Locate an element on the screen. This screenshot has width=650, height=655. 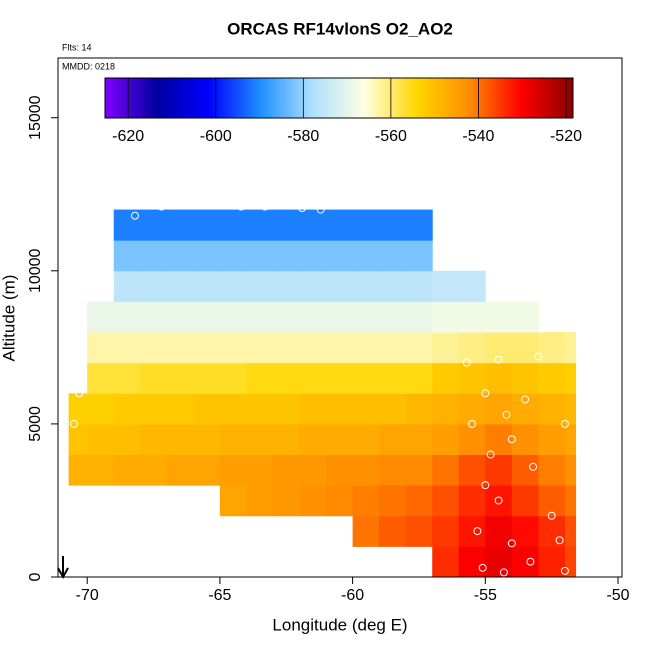
y-tick-label: 5000 is located at coordinates (35, 424).